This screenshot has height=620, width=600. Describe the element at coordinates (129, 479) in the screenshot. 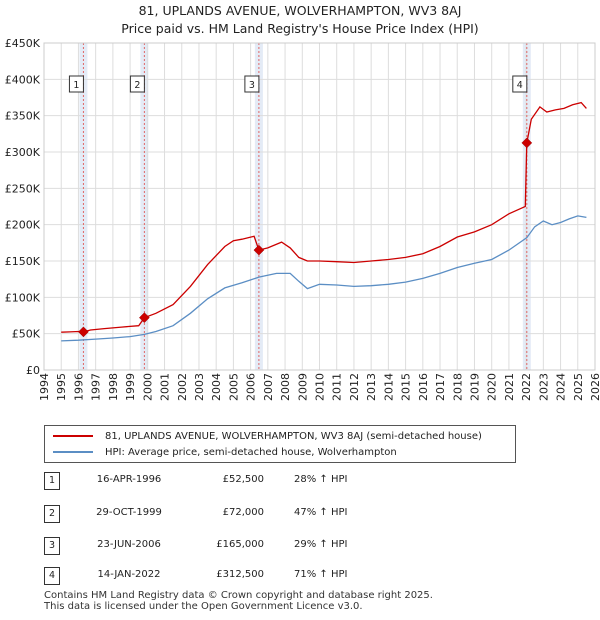

I see `sale-date: 16-APR-1996` at that location.